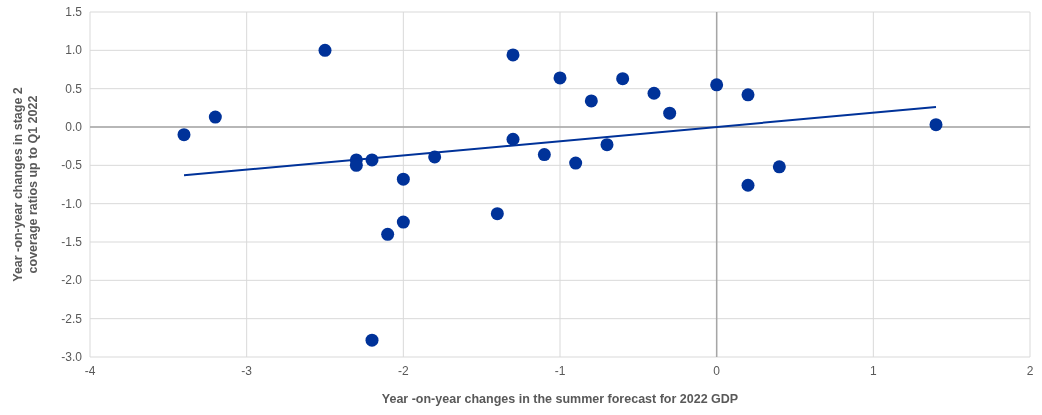 The width and height of the screenshot is (1042, 415). I want to click on y-tick-label: -3.0, so click(72, 357).